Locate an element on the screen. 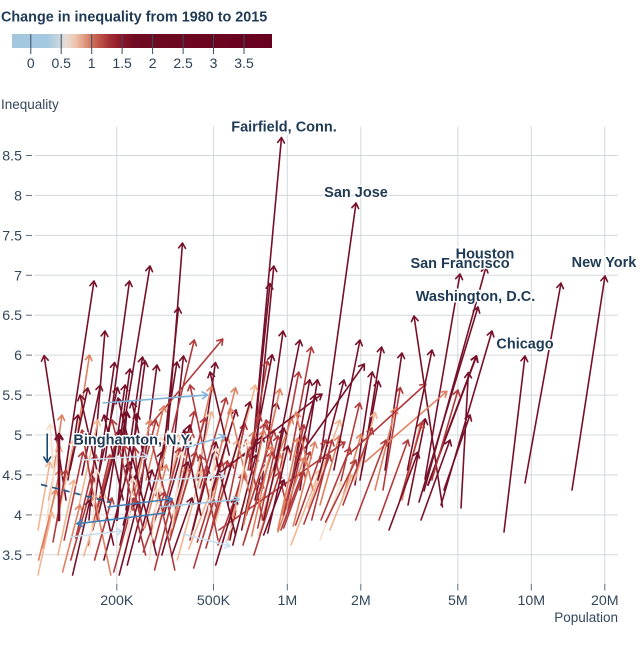 The width and height of the screenshot is (640, 645). svg-text: 4.5 is located at coordinates (12, 476).